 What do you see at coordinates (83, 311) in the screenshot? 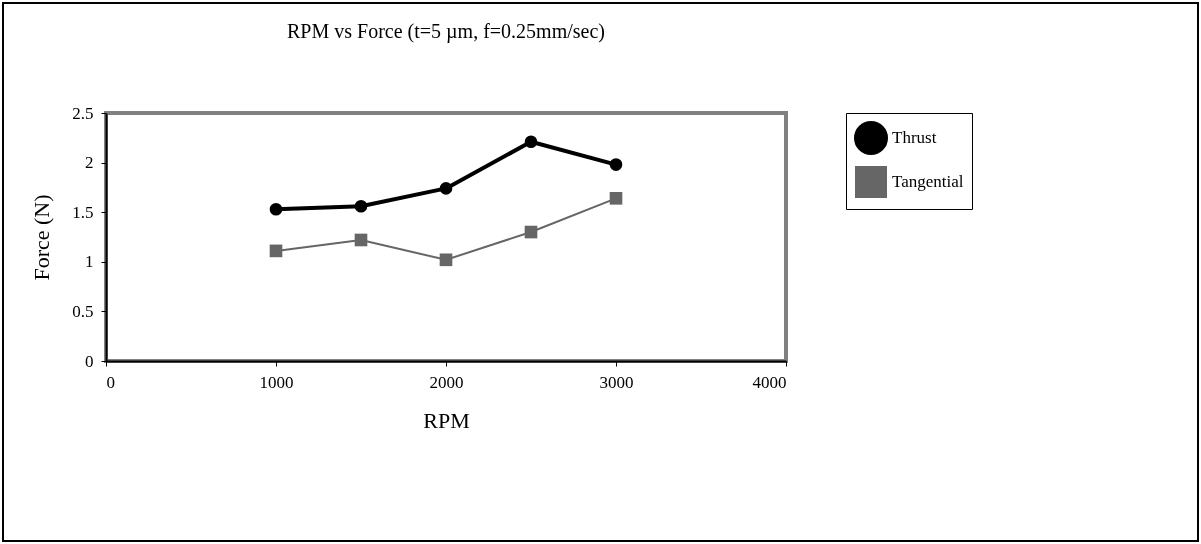
I see `y-tick-label: 0.5` at bounding box center [83, 311].